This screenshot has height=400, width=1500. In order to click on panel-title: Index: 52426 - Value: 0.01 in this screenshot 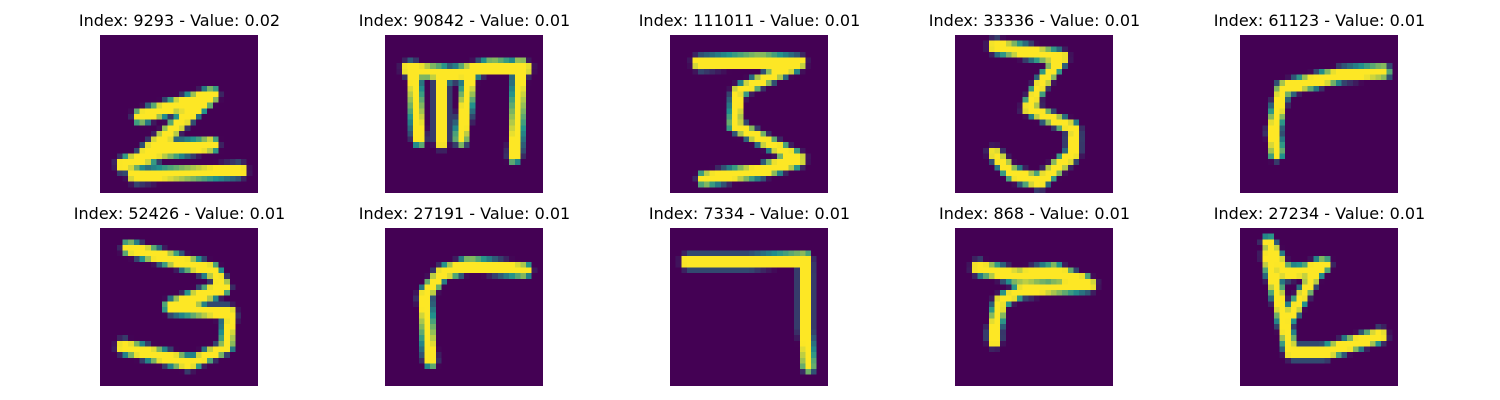, I will do `click(179, 213)`.